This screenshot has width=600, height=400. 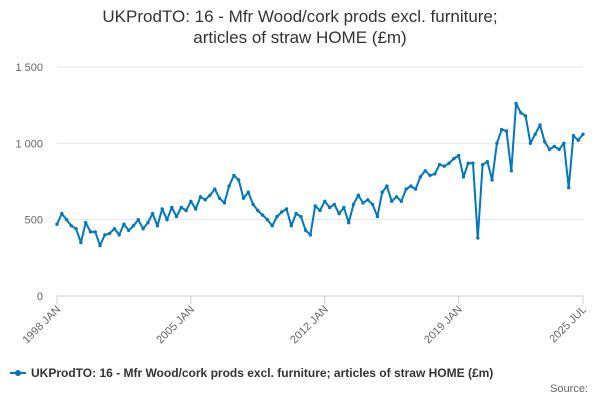 I want to click on x-tick-label: 2012 JAN, so click(x=309, y=325).